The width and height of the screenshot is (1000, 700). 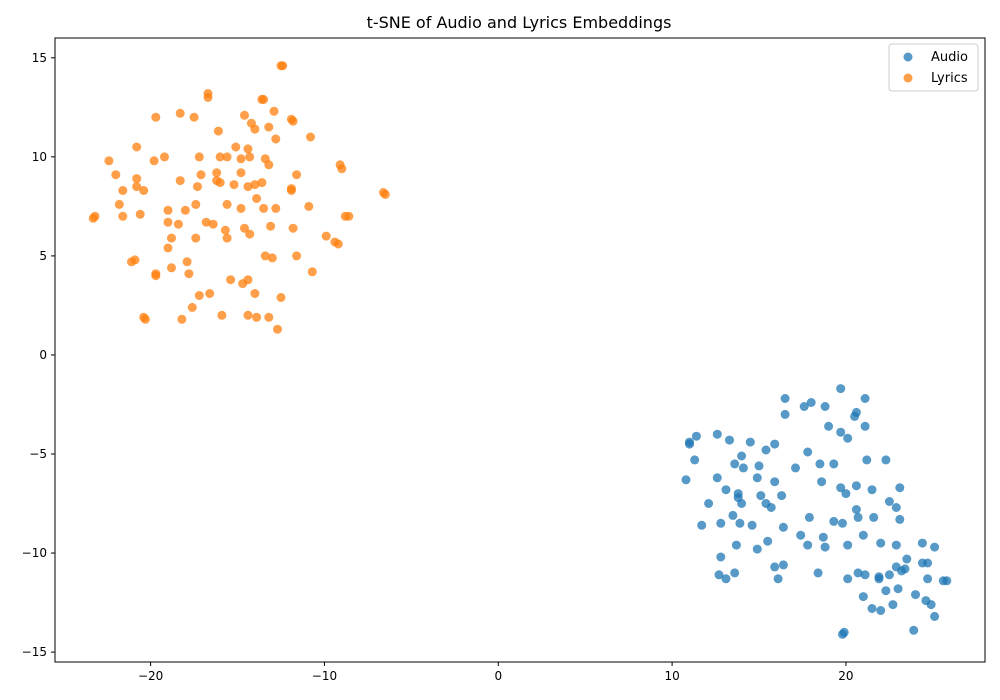 I want to click on y-tick-label: 10, so click(x=39, y=157).